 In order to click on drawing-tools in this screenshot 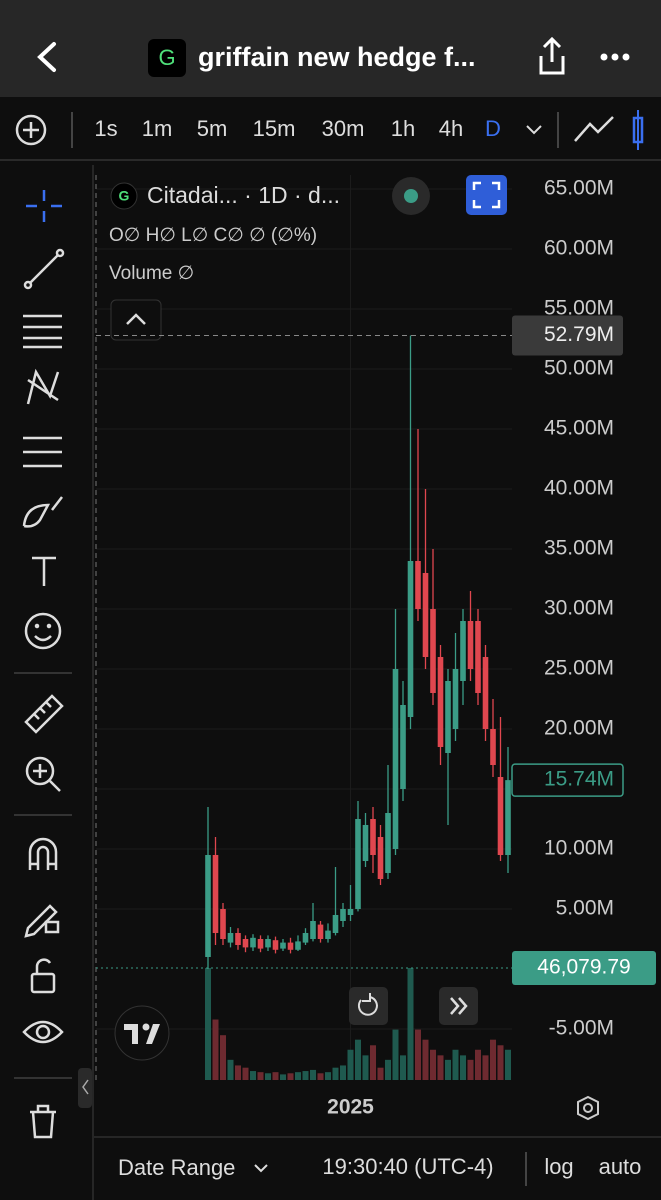, I will do `click(43, 664)`.